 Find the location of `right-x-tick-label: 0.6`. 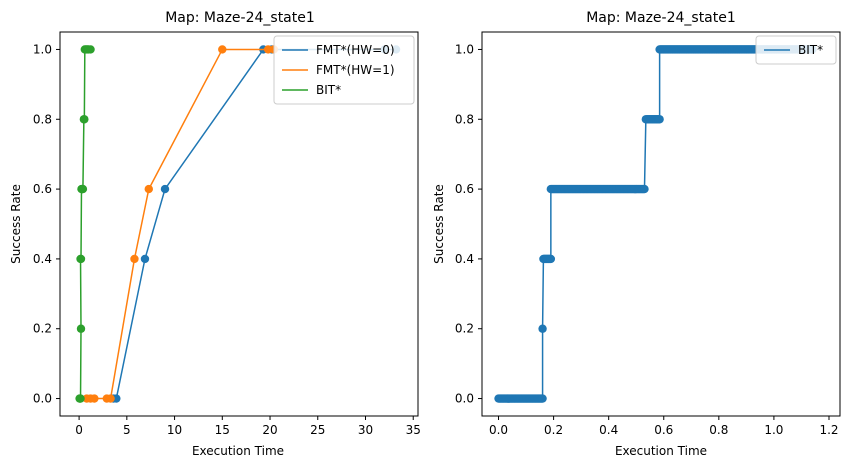

right-x-tick-label: 0.6 is located at coordinates (663, 430).